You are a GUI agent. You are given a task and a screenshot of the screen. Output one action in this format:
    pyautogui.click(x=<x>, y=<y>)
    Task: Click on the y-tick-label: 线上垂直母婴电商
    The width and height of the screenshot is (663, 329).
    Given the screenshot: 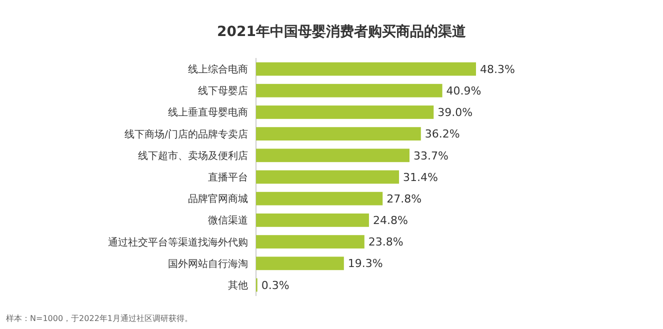 What is the action you would take?
    pyautogui.click(x=208, y=112)
    